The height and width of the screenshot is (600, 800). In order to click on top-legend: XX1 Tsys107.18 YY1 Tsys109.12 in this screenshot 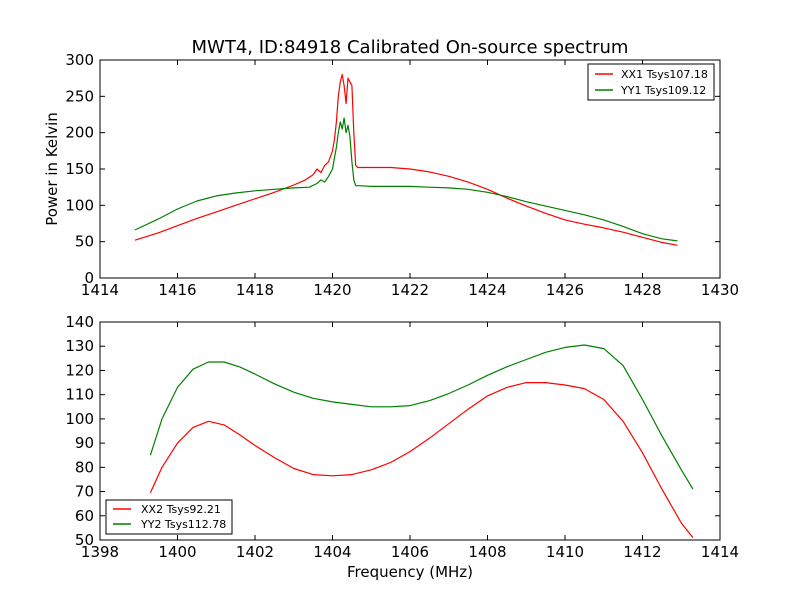, I will do `click(651, 82)`.